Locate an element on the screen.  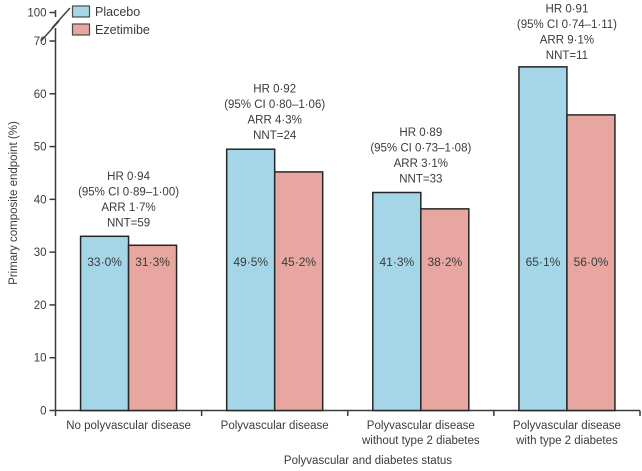
annotation-line: ARR 3·1% is located at coordinates (421, 164).